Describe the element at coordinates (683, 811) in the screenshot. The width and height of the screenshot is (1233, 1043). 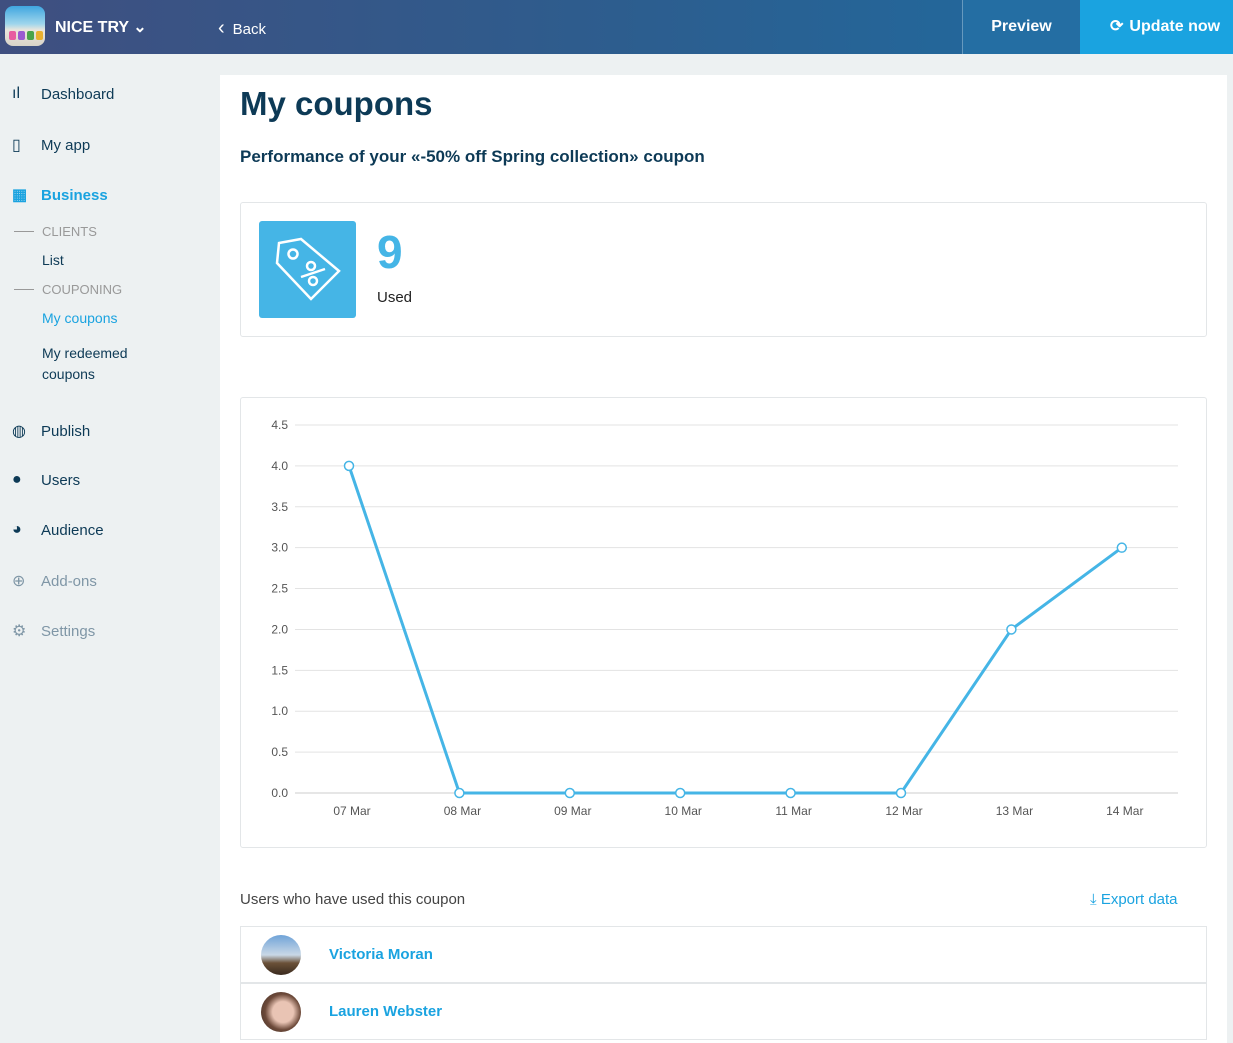
I see `x-tick-label: 10 Mar` at that location.